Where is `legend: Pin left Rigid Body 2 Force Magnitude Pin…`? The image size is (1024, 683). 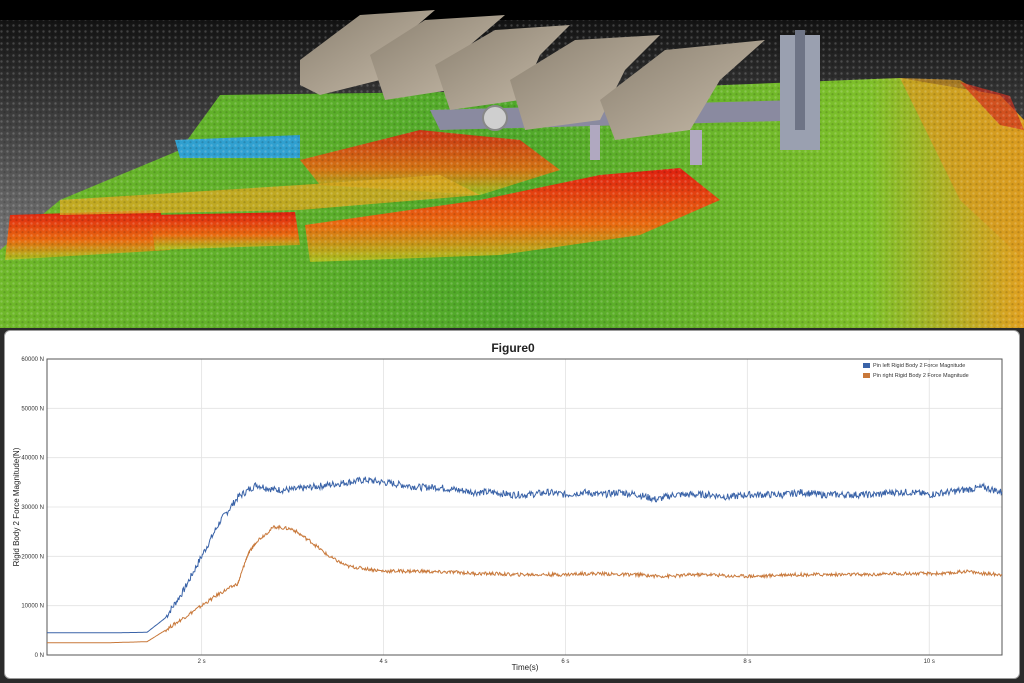 legend: Pin left Rigid Body 2 Force Magnitude Pin… is located at coordinates (916, 371).